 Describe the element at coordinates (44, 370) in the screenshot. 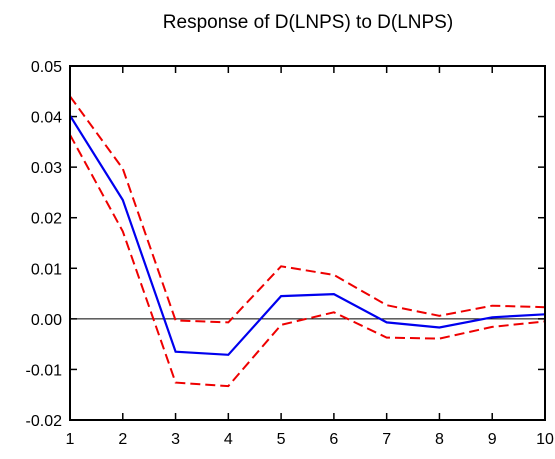

I see `y-tick-label: -0.01` at that location.